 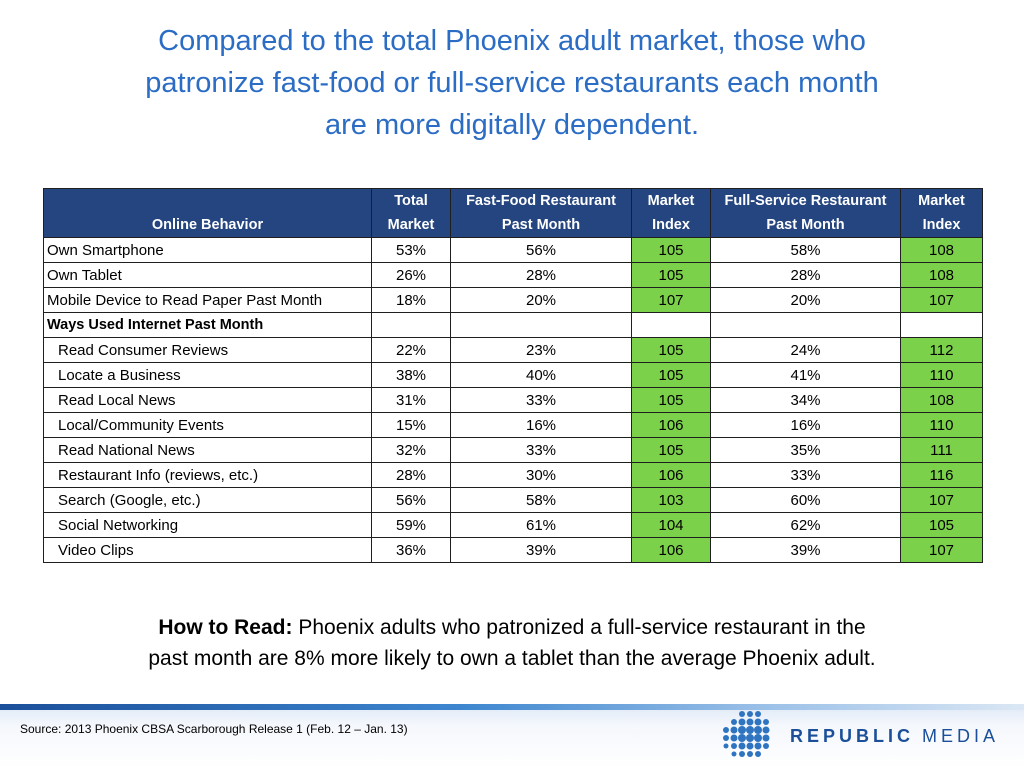 I want to click on brand-media: MEDIA, so click(x=961, y=736).